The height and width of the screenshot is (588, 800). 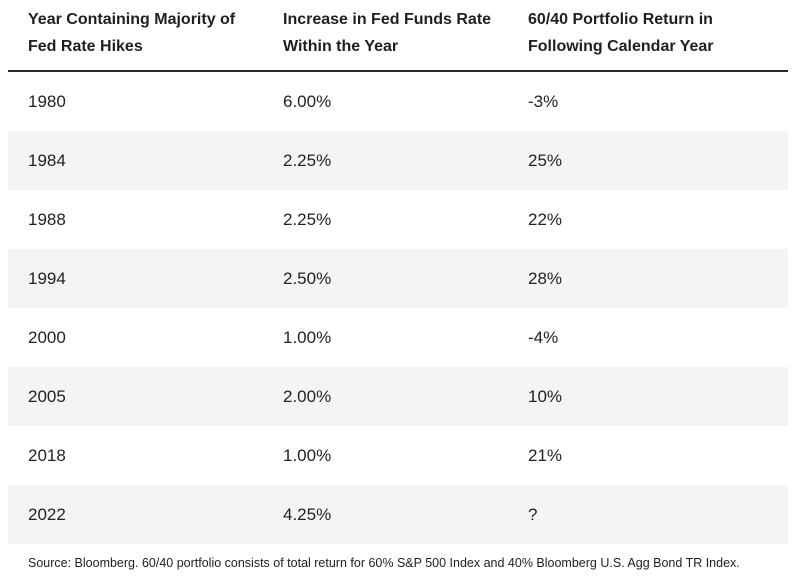 What do you see at coordinates (307, 396) in the screenshot?
I see `cell-increase: 2.00%` at bounding box center [307, 396].